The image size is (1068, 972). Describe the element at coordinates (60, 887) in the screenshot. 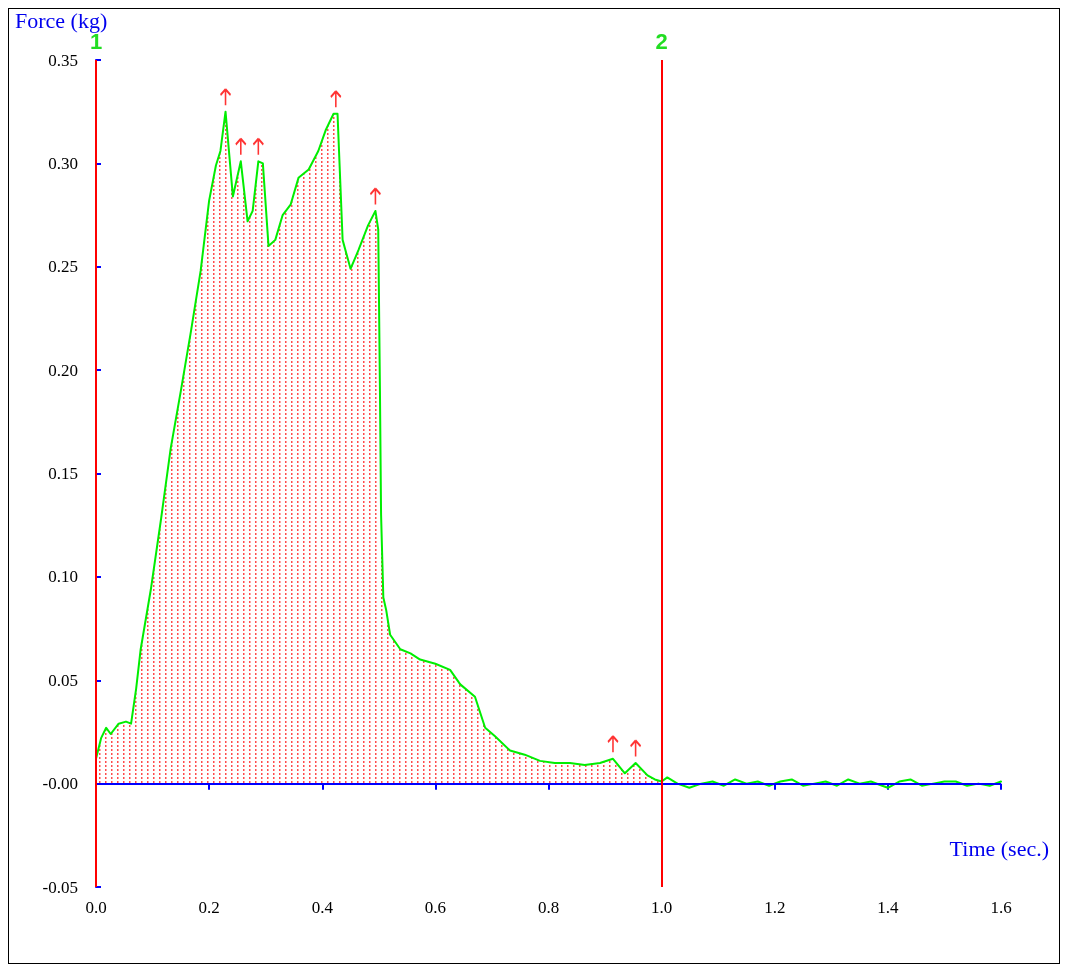

I see `y-tick-label: -0.05` at that location.